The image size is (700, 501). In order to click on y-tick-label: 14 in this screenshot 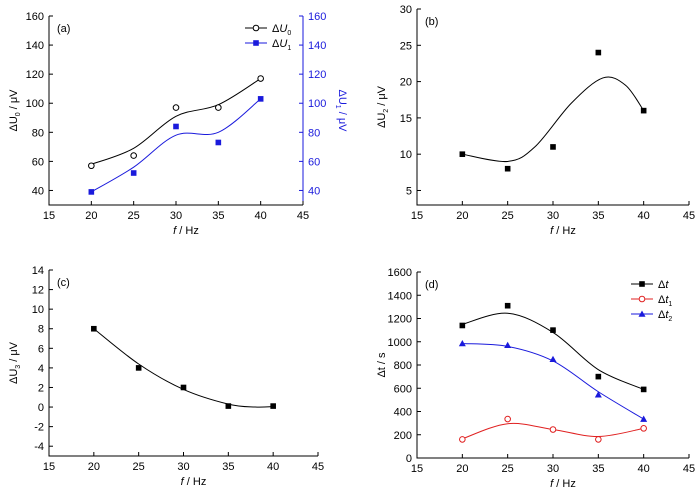, I will do `click(38, 271)`.